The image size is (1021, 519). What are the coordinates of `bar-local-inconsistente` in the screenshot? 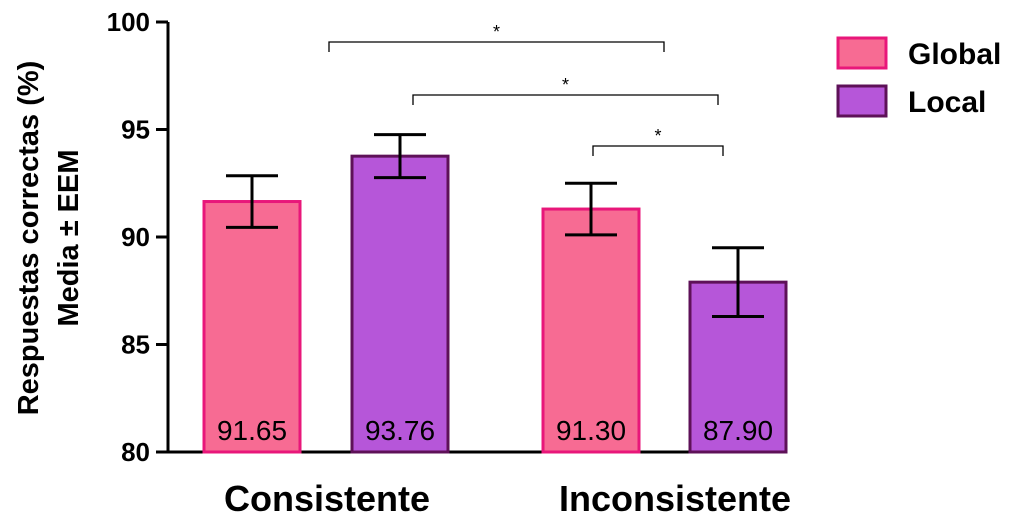 It's located at (738, 367).